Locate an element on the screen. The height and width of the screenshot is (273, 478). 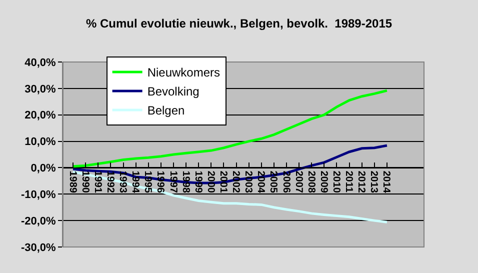
y-tick-label: 20,0% is located at coordinates (40, 116).